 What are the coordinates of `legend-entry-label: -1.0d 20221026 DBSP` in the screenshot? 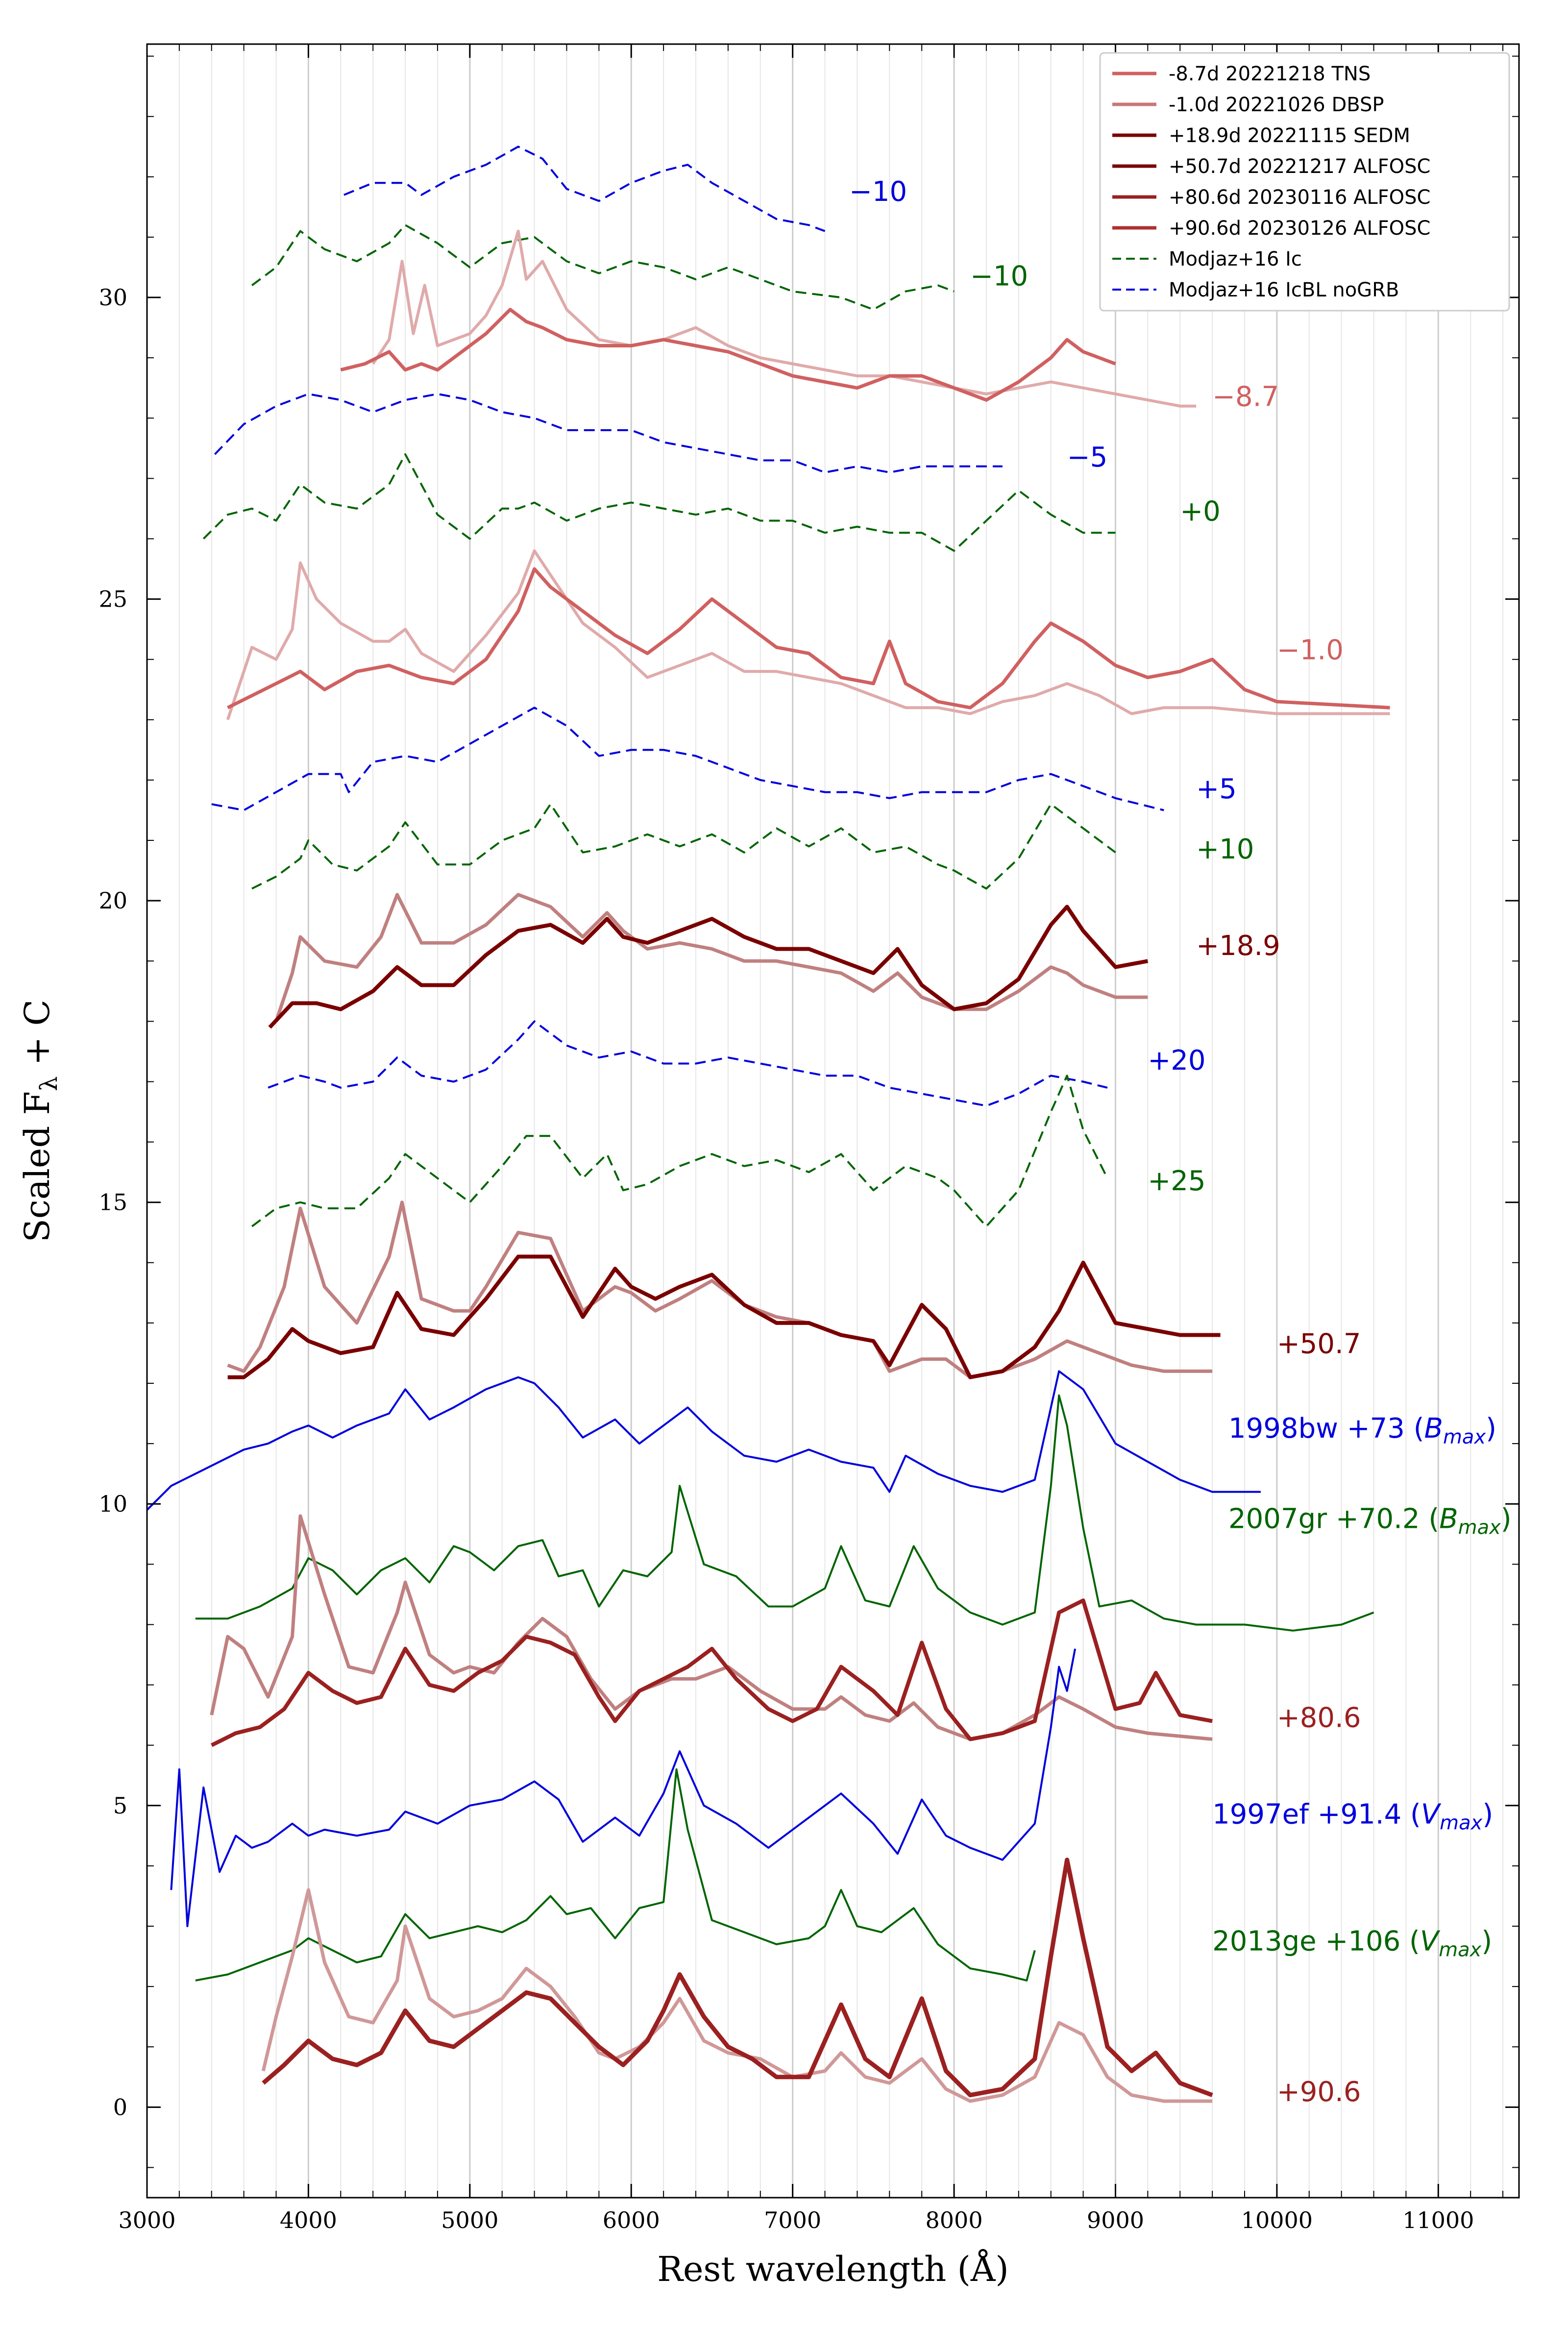 It's located at (1276, 105).